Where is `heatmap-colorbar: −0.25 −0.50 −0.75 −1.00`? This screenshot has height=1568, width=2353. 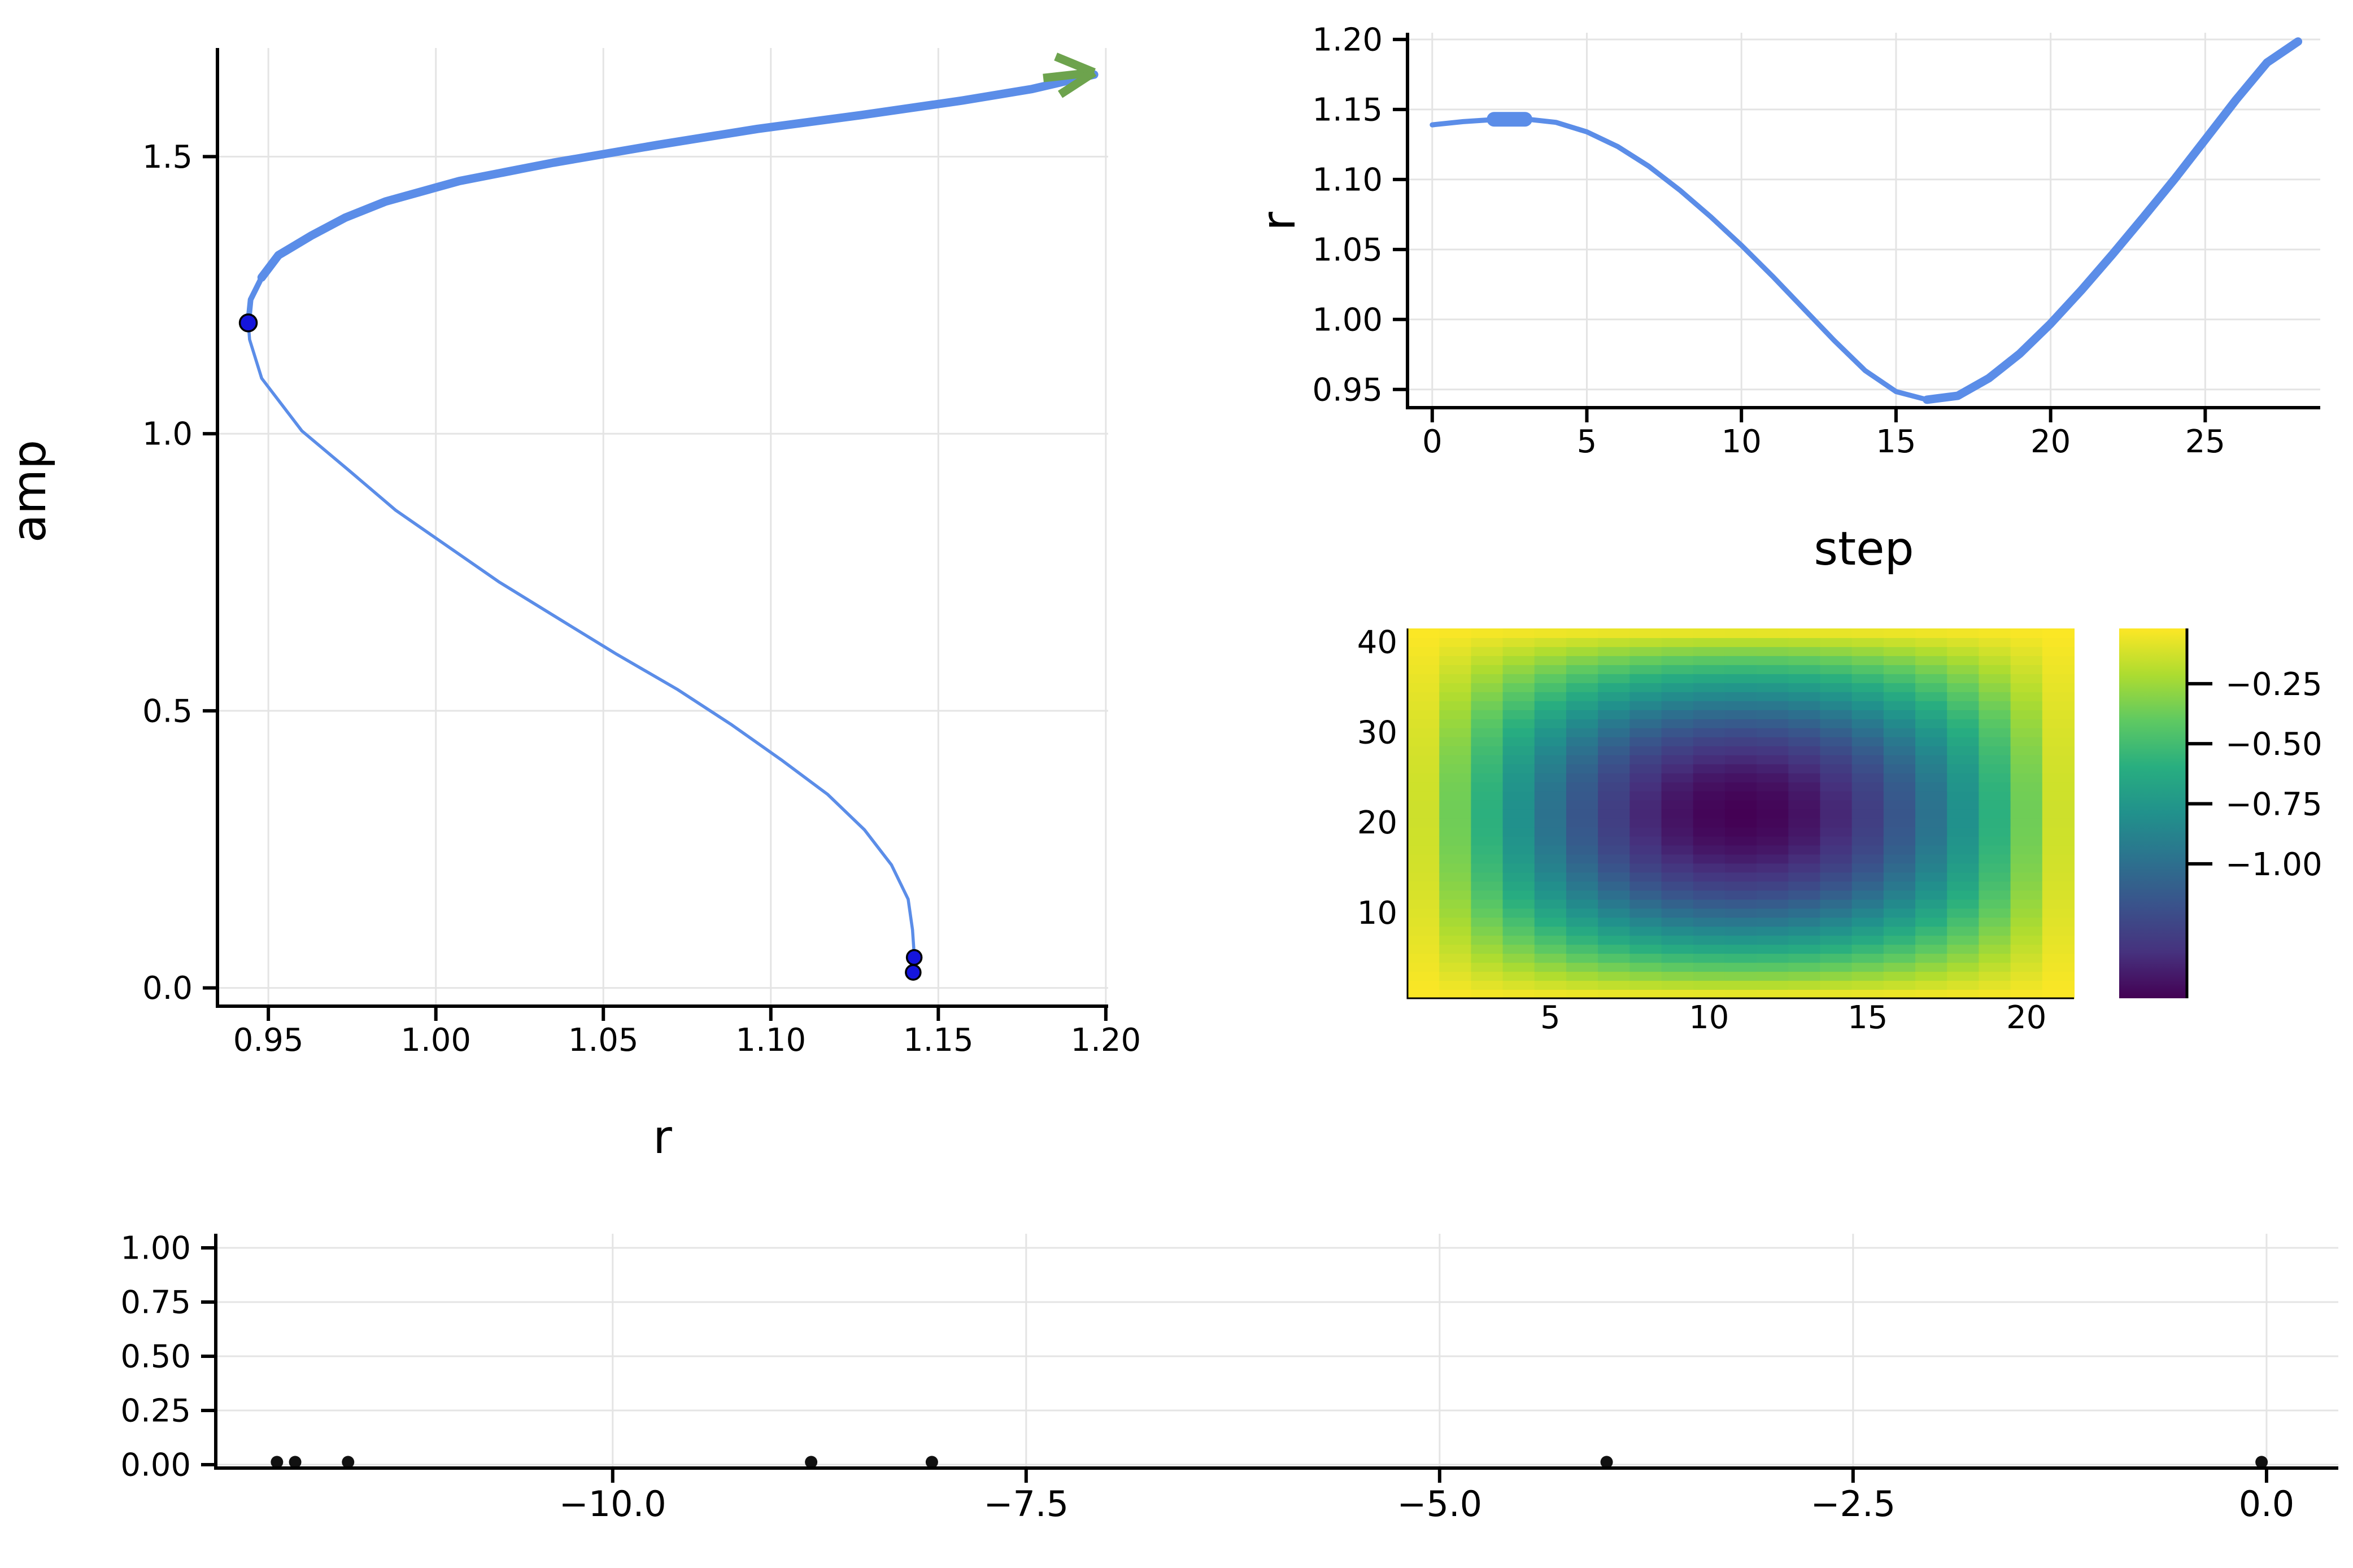
heatmap-colorbar: −0.25 −0.50 −0.75 −1.00 is located at coordinates (2221, 813).